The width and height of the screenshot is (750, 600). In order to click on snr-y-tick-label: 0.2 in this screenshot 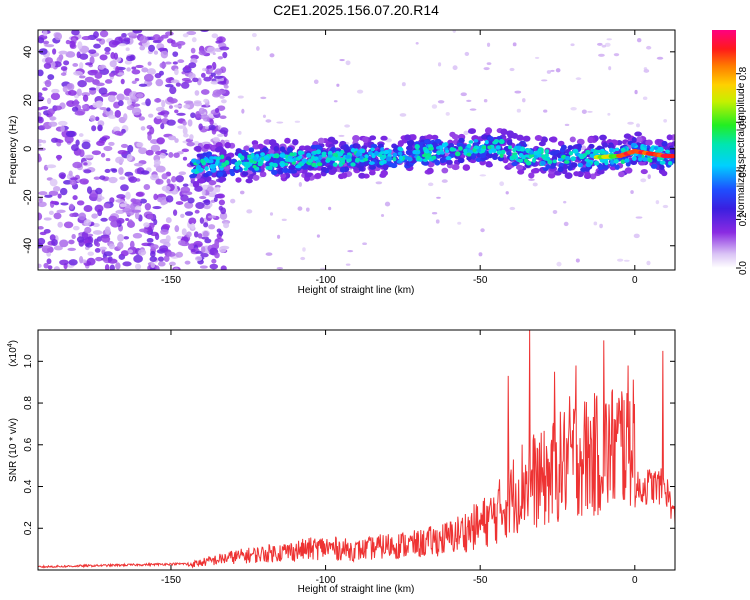, I will do `click(28, 528)`.